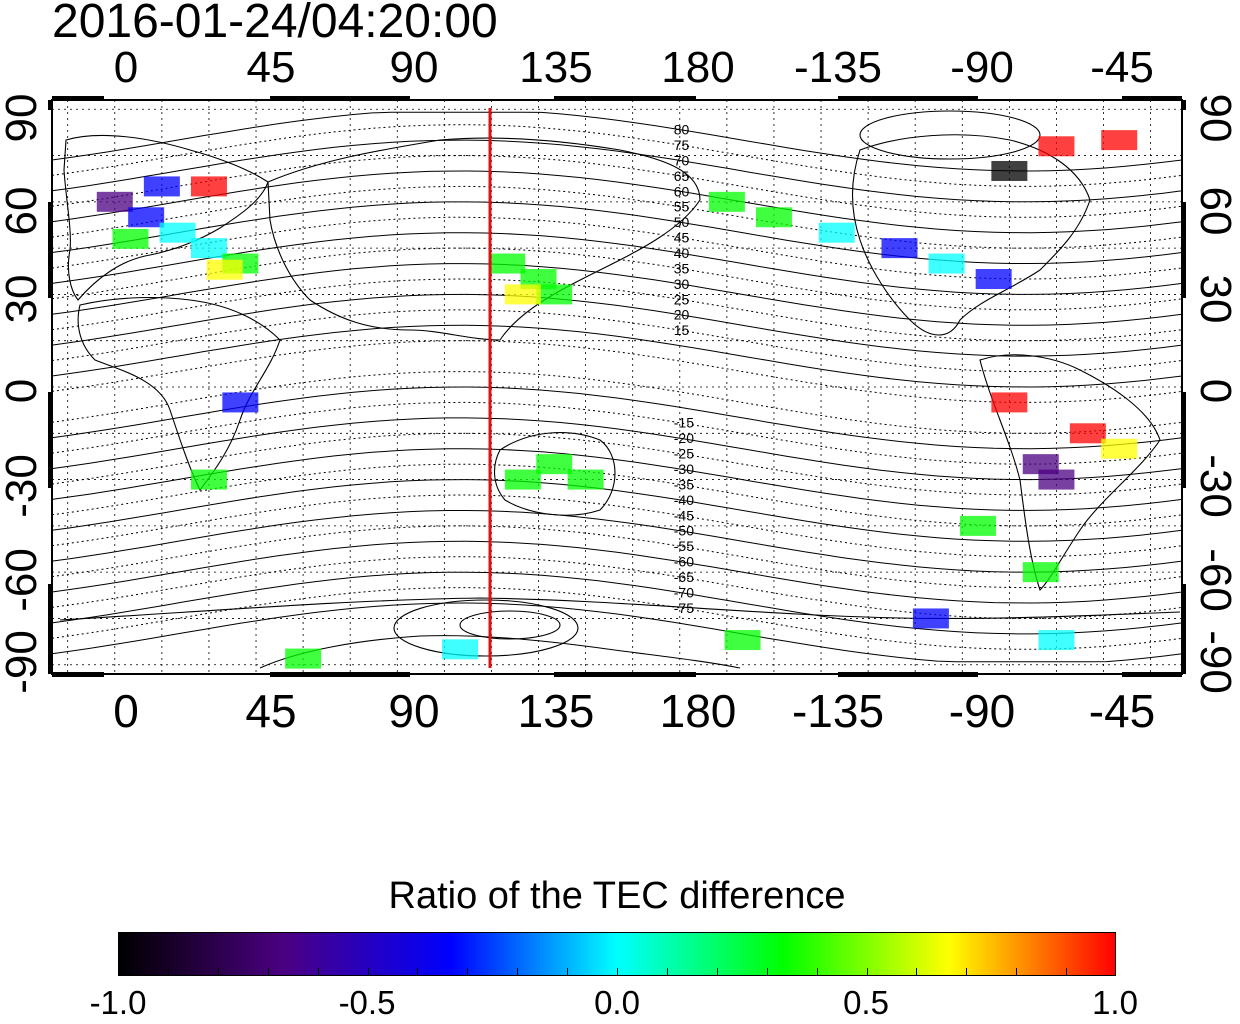 The width and height of the screenshot is (1240, 1024). What do you see at coordinates (617, 954) in the screenshot?
I see `colorbar` at bounding box center [617, 954].